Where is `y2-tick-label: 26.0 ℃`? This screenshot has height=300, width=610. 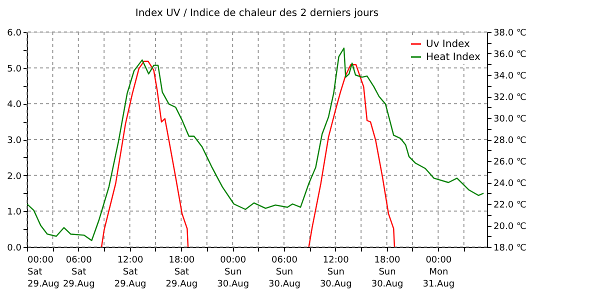 y2-tick-label: 26.0 ℃ is located at coordinates (510, 163).